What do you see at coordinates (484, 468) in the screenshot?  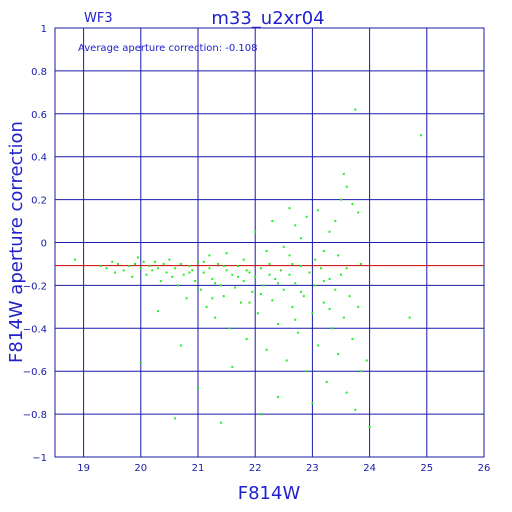 I see `x-tick-label: 26` at bounding box center [484, 468].